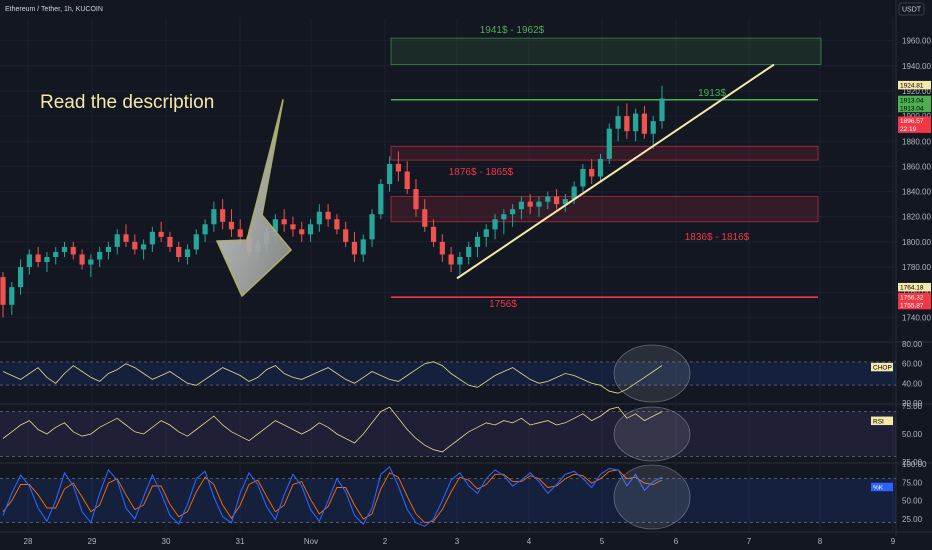  What do you see at coordinates (529, 541) in the screenshot?
I see `x-tick-label: 4` at bounding box center [529, 541].